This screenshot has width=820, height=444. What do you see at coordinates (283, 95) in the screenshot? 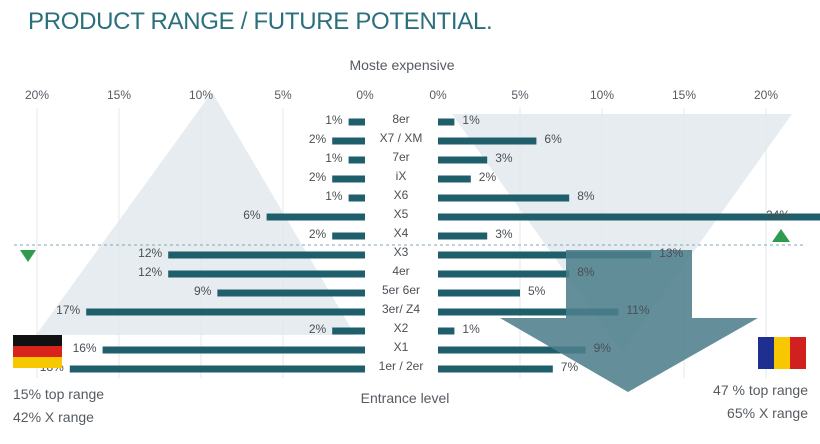
I see `left-tick-label: 5%` at bounding box center [283, 95].